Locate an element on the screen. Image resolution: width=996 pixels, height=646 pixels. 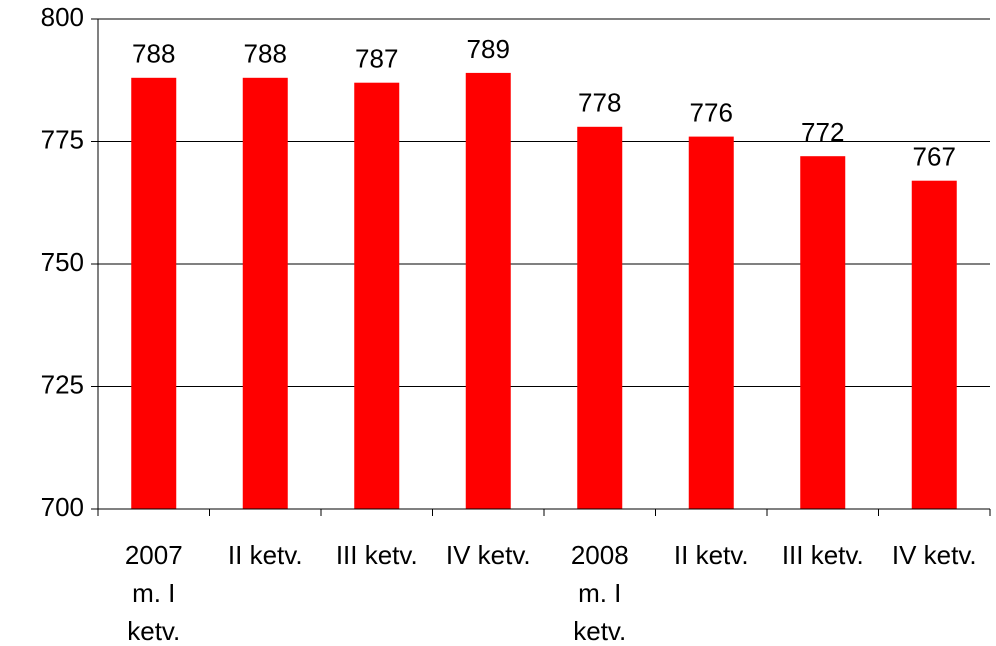
y-tick-label: 775 is located at coordinates (62, 139).